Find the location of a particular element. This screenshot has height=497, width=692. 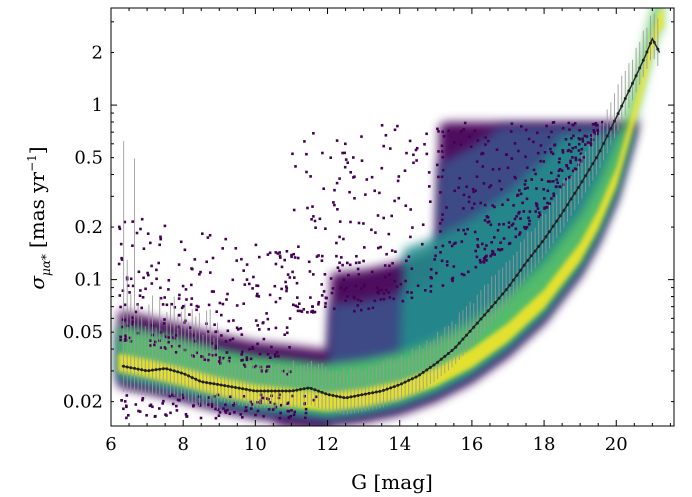

x-tick-label: 8 is located at coordinates (182, 444).